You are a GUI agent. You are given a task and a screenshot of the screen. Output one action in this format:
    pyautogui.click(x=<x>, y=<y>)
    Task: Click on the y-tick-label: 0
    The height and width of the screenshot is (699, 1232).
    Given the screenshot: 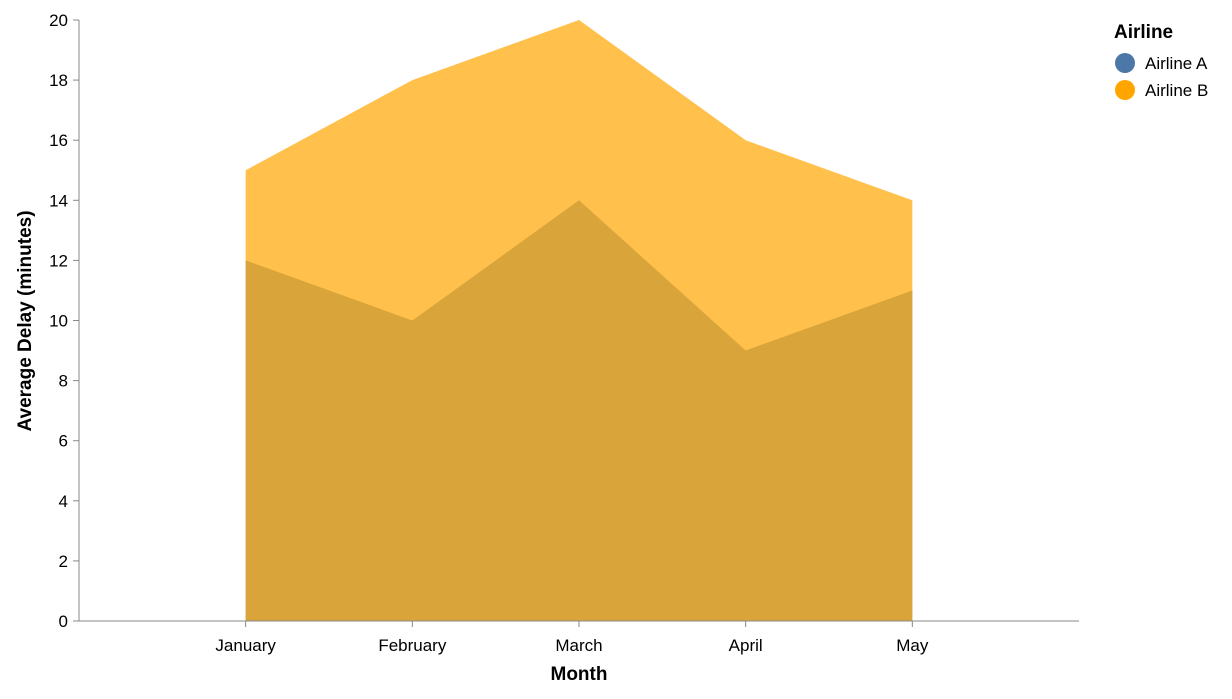 What is the action you would take?
    pyautogui.click(x=63, y=621)
    